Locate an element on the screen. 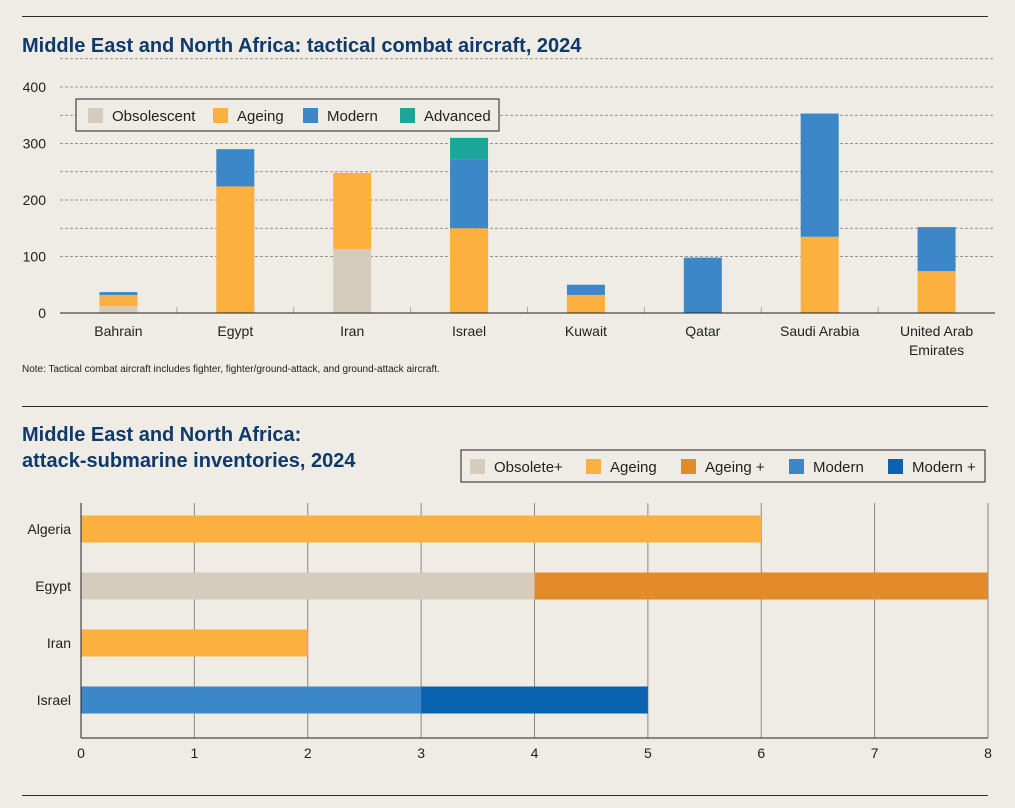 Image resolution: width=1015 pixels, height=808 pixels. y-tick-label: Egypt is located at coordinates (53, 586).